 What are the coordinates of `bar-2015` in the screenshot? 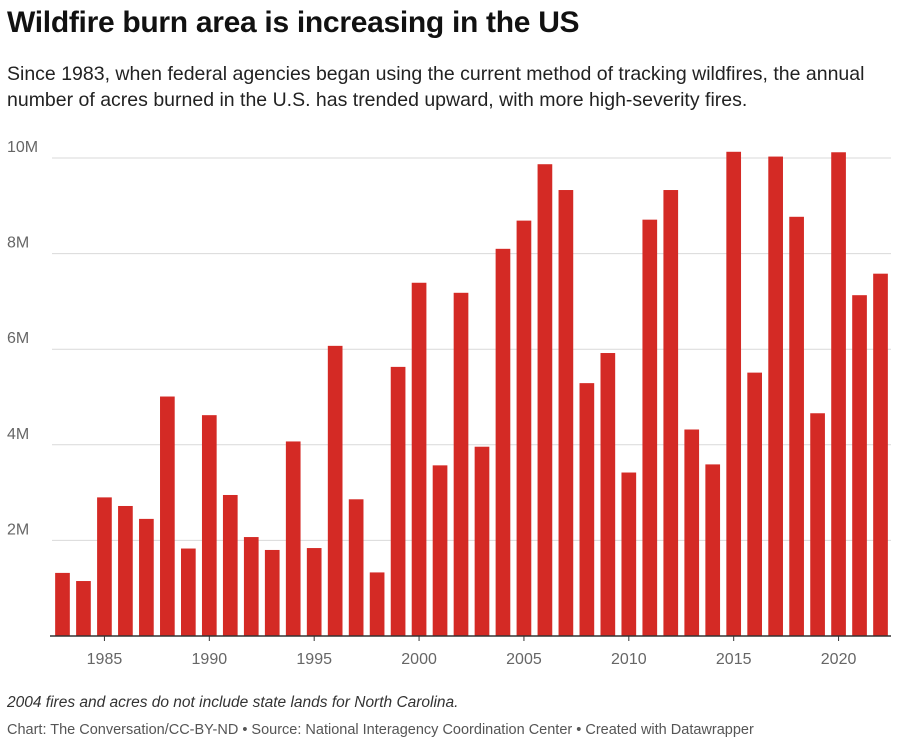 It's located at (734, 393).